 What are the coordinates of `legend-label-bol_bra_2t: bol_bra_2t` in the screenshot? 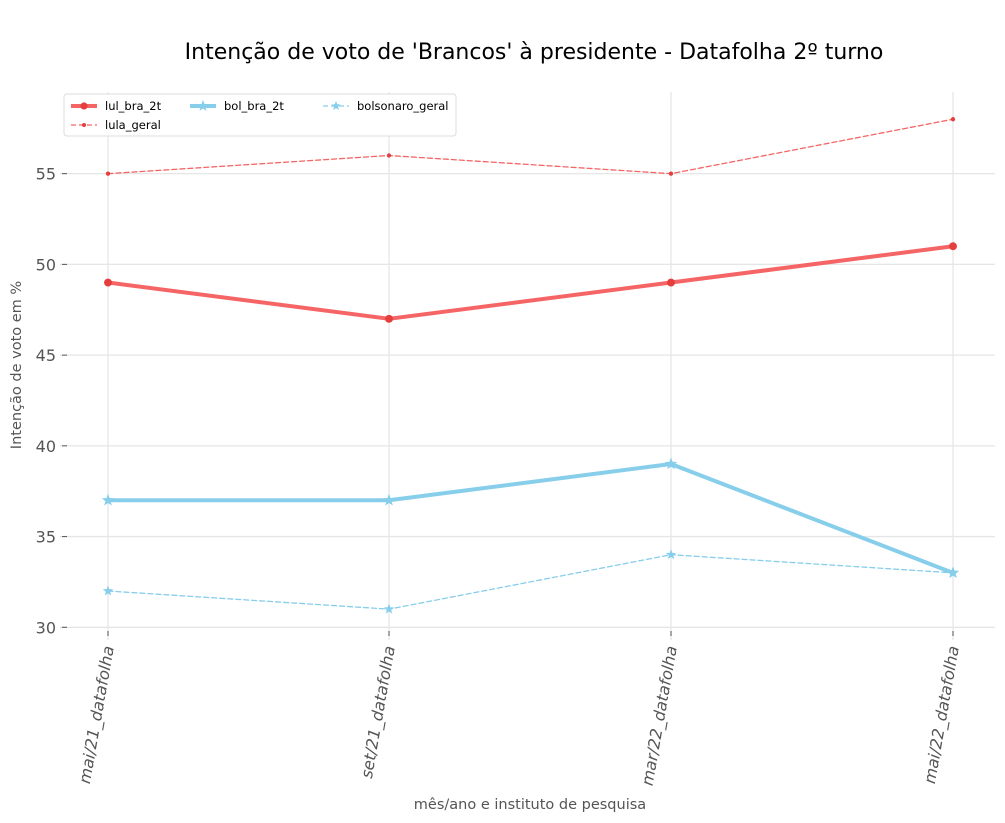 It's located at (254, 106).